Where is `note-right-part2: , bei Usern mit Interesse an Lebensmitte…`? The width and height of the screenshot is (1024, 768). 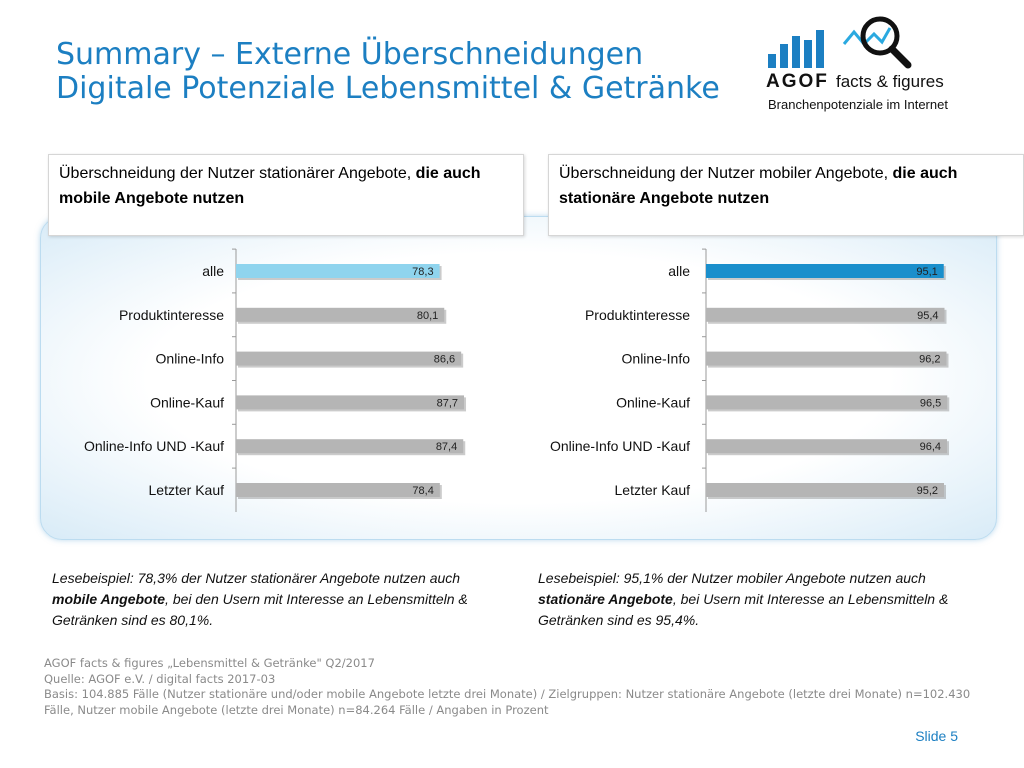
note-right-part2: , bei Usern mit Interesse an Lebensmitte… is located at coordinates (743, 609).